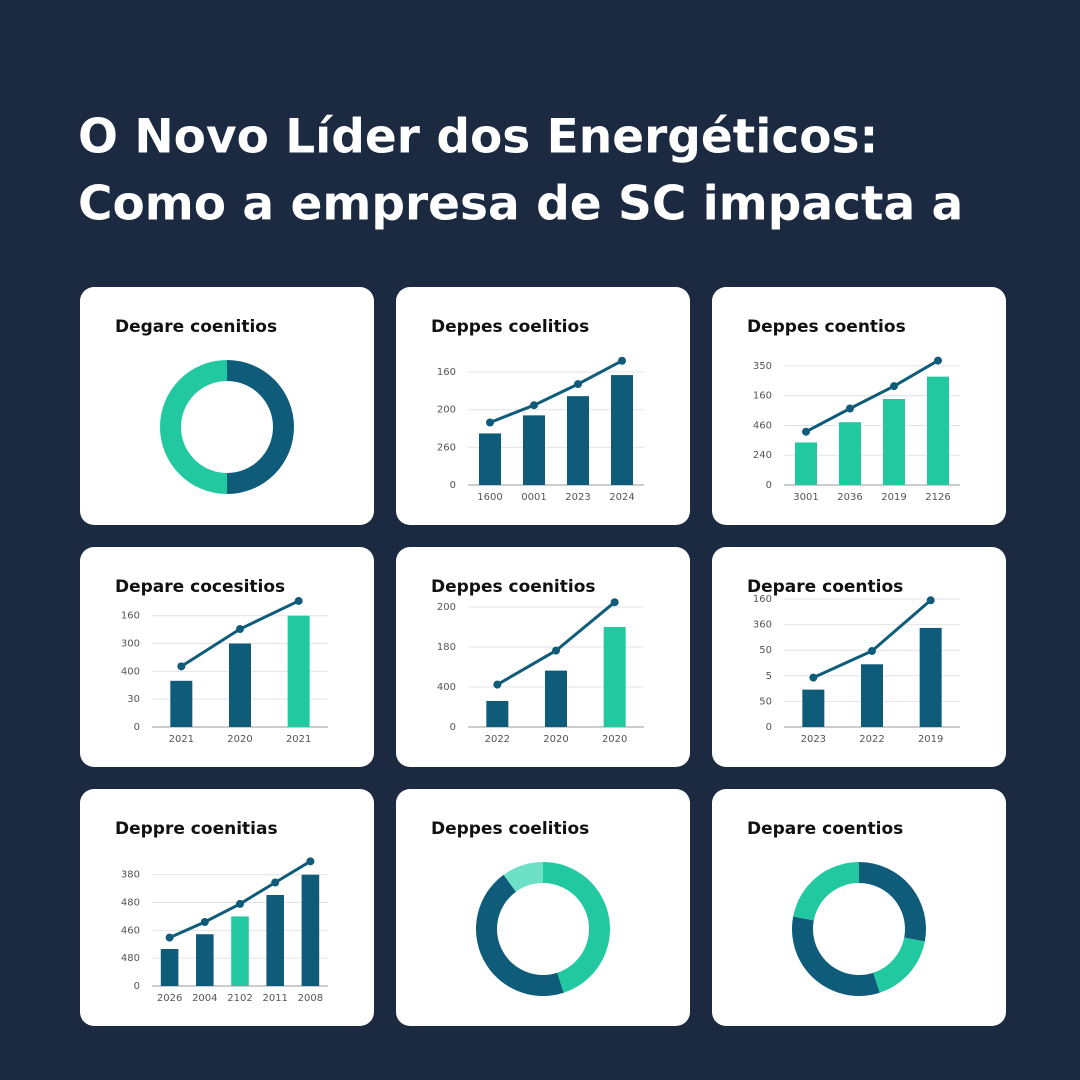 This screenshot has height=1080, width=1080. I want to click on x-tick-label: 2036, so click(849, 497).